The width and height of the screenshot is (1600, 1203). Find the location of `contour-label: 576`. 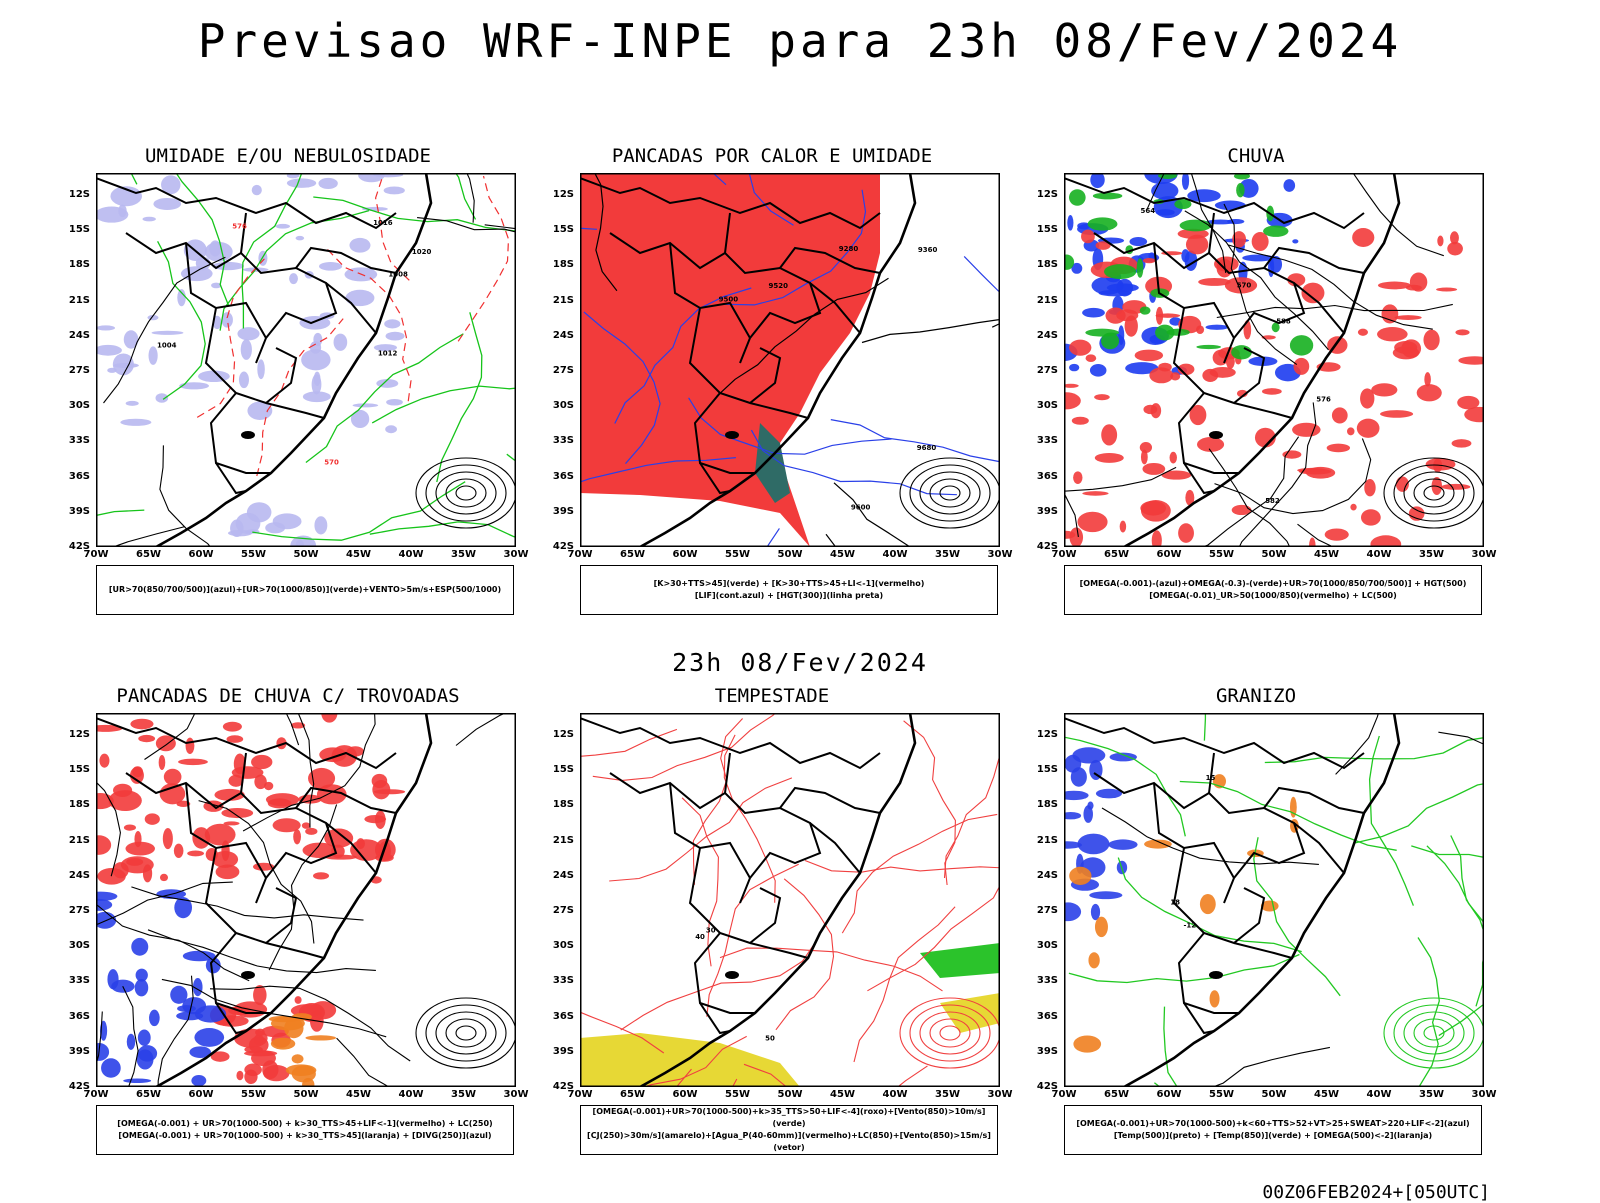

contour-label: 576 is located at coordinates (239, 226).